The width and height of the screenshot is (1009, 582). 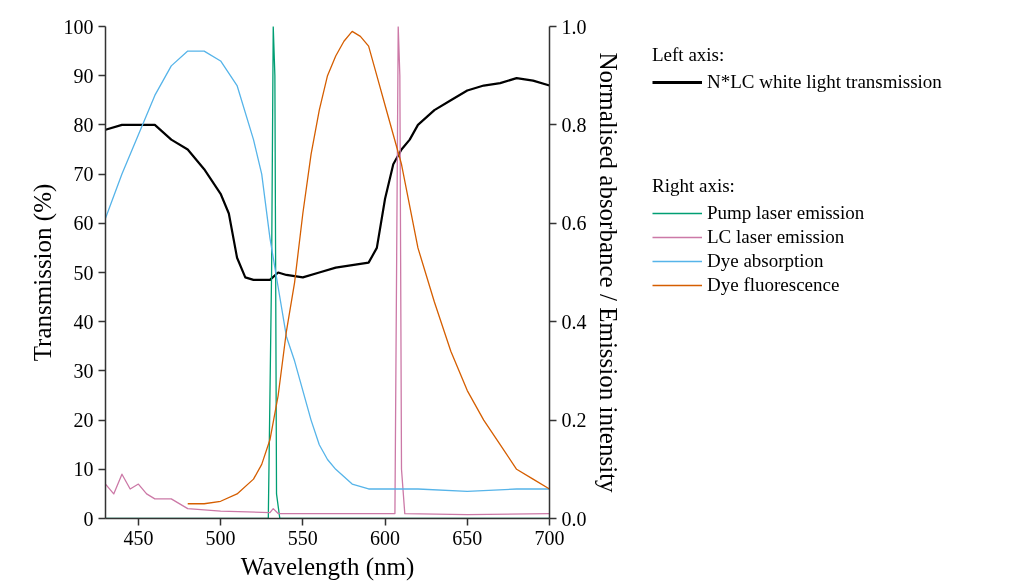 I want to click on y-tick-label: 20, so click(x=83, y=420).